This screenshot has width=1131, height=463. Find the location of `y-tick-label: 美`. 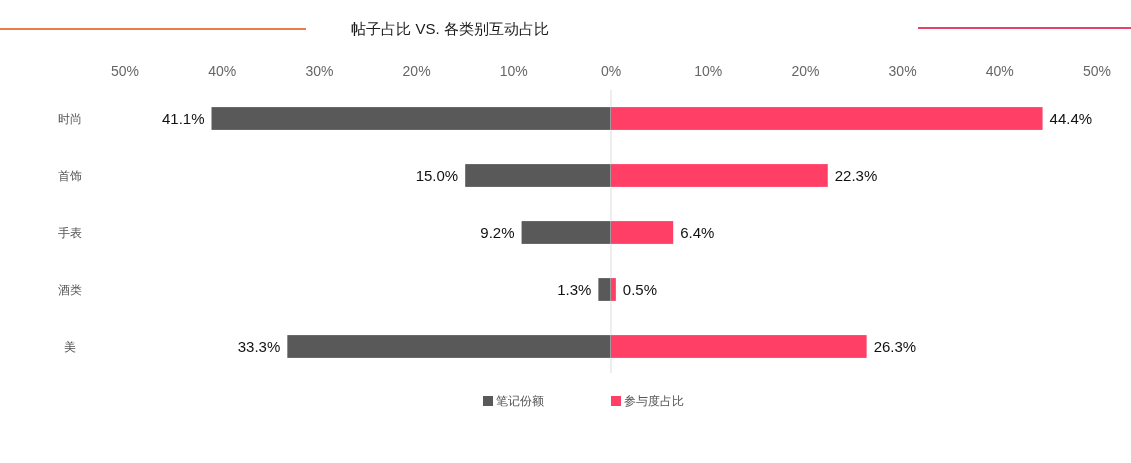

y-tick-label: 美 is located at coordinates (70, 346).